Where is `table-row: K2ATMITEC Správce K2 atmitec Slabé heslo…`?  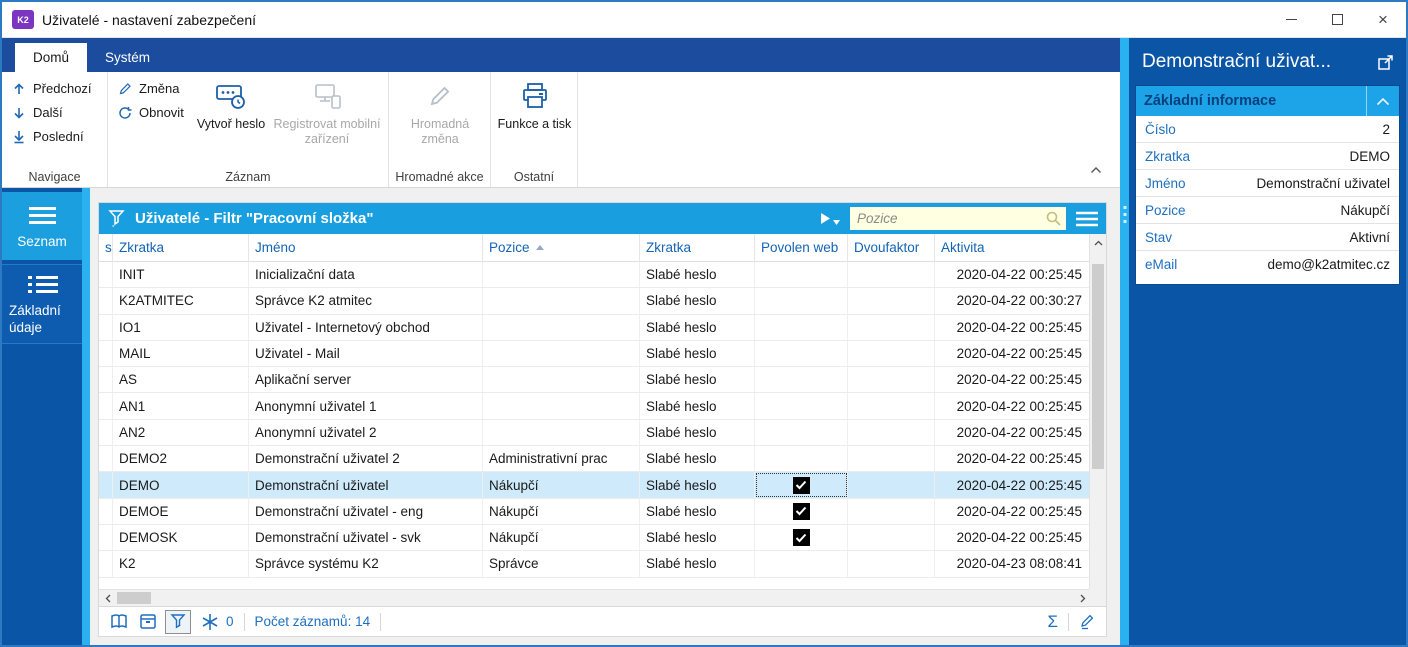
table-row: K2ATMITEC Správce K2 atmitec Slabé heslo… is located at coordinates (595, 301).